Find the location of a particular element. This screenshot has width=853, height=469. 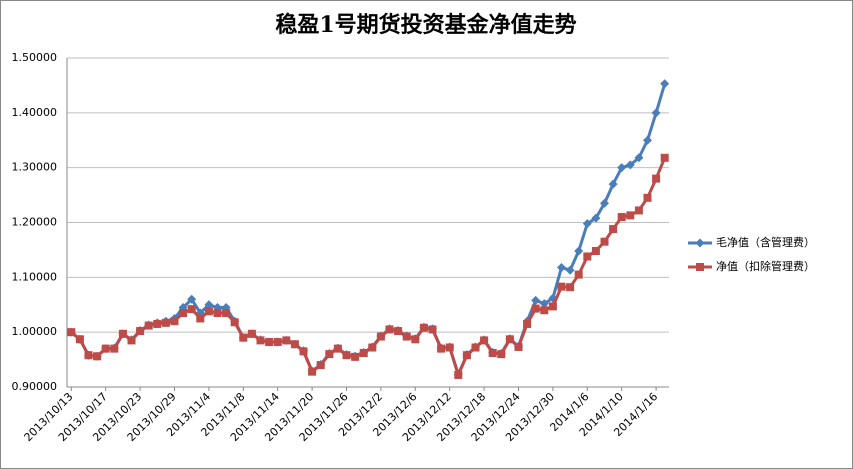

legend-label: 净值（扣除管理费） is located at coordinates (765, 266).